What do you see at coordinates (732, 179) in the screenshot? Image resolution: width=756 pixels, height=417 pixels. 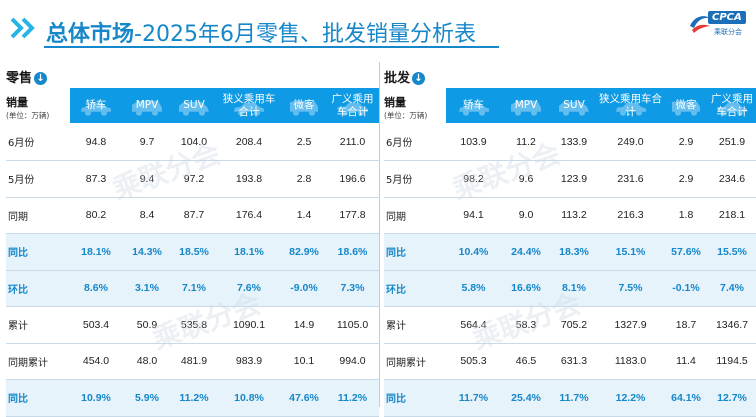 I see `table-cell: 234.6` at bounding box center [732, 179].